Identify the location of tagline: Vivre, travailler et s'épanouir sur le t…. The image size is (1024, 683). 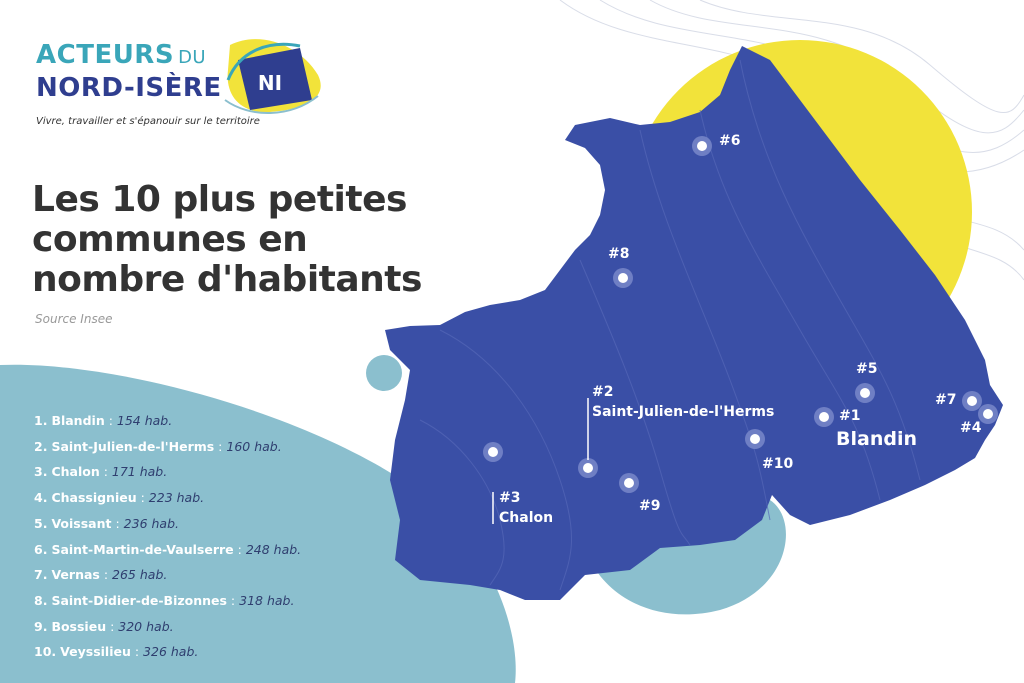
(148, 121).